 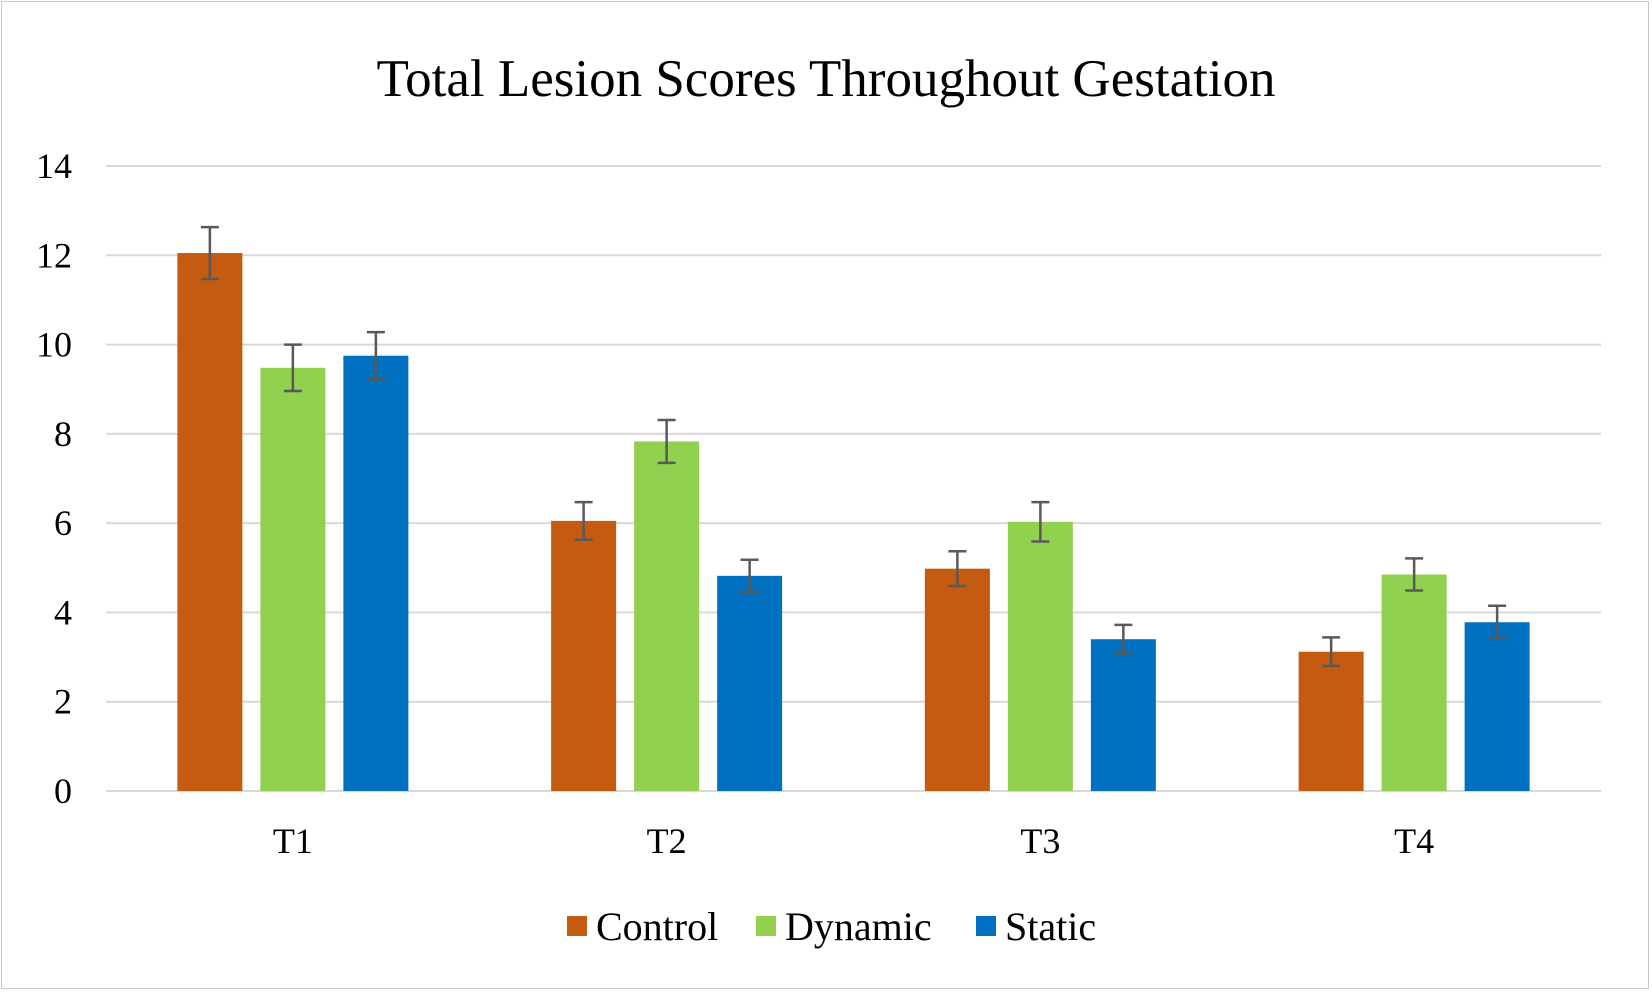 What do you see at coordinates (825, 79) in the screenshot?
I see `chart-title: Total Lesion Scores Throughout Gestation` at bounding box center [825, 79].